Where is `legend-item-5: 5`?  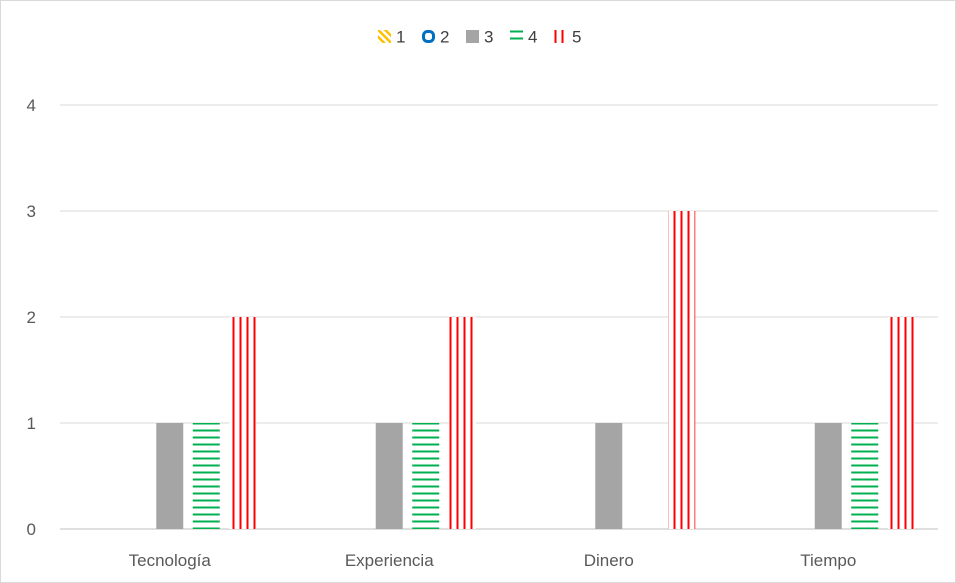 legend-item-5: 5 is located at coordinates (567, 37).